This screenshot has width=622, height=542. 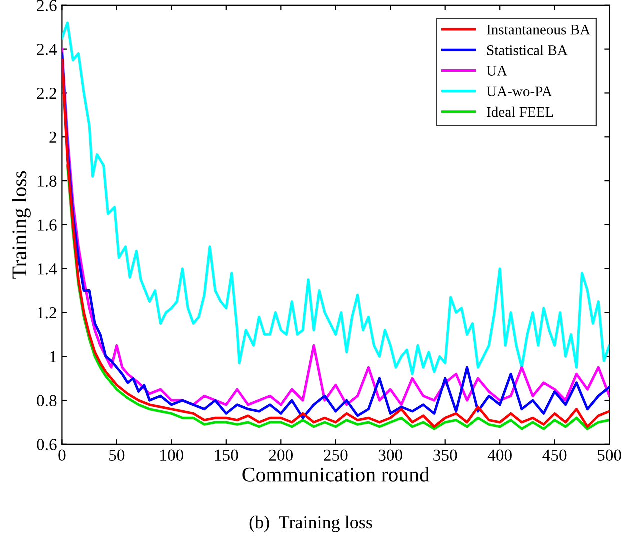 What do you see at coordinates (47, 225) in the screenshot?
I see `y-tick-label: 1.6` at bounding box center [47, 225].